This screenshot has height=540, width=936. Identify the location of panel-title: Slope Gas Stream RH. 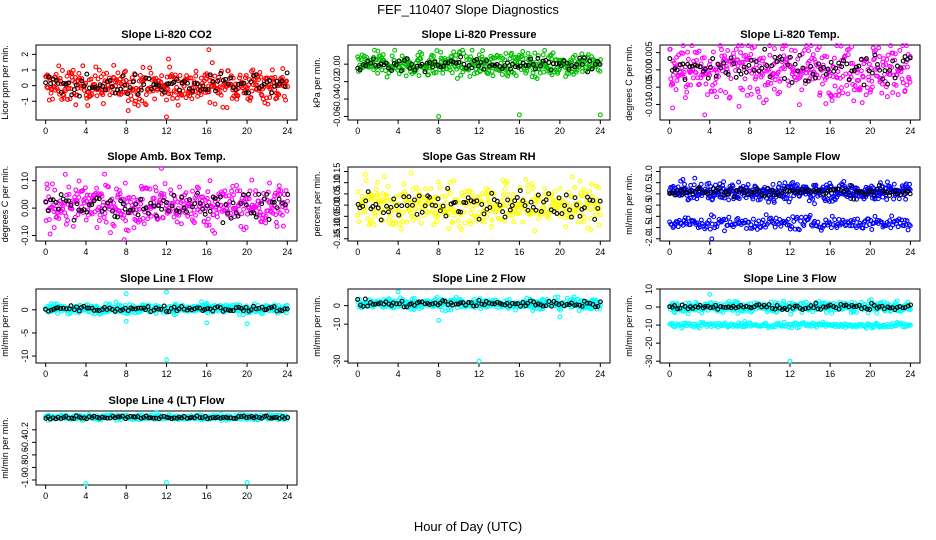
(478, 157).